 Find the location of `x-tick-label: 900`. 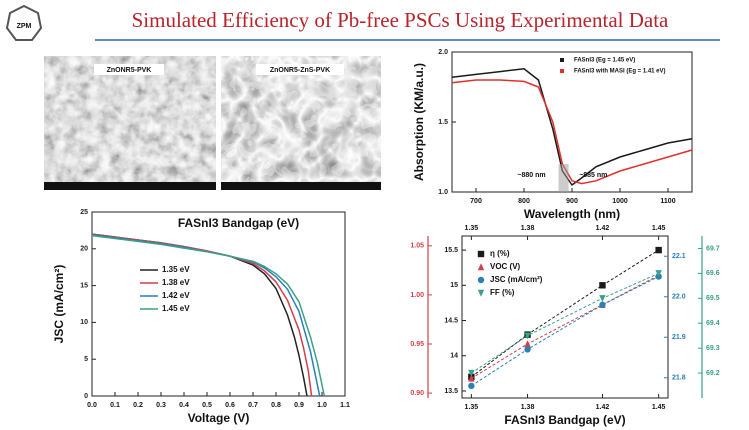

x-tick-label: 900 is located at coordinates (572, 201).